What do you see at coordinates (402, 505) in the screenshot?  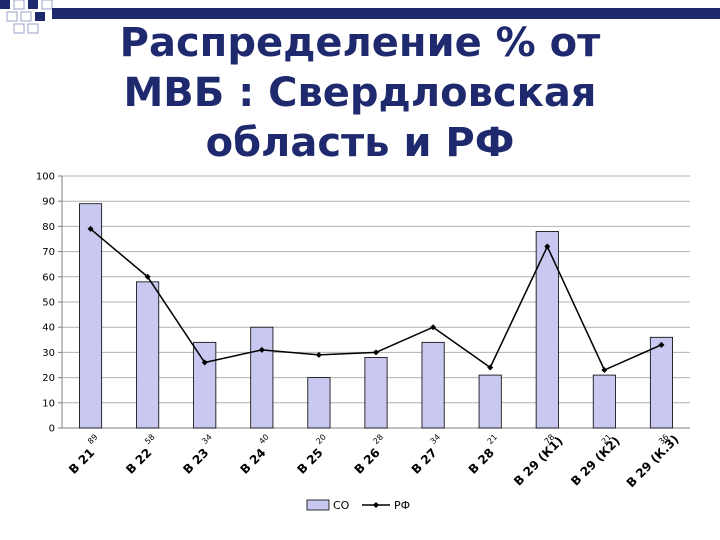 I see `legend-label-rf: РФ` at bounding box center [402, 505].